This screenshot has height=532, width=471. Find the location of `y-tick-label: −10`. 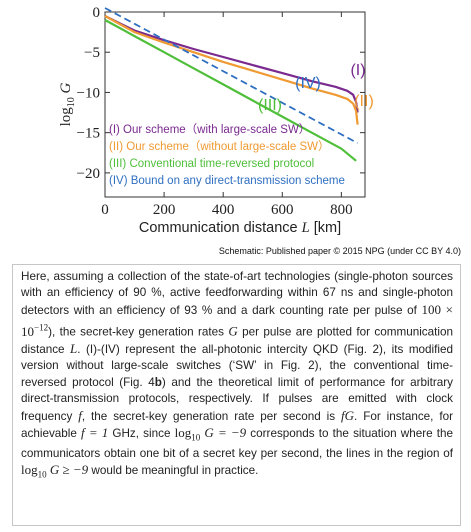

y-tick-label: −10 is located at coordinates (88, 93).